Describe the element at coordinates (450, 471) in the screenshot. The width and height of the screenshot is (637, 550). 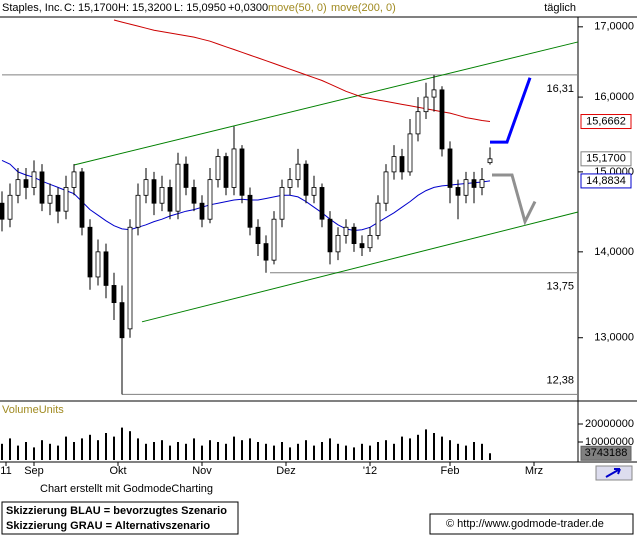
I see `x-tick-label: Feb` at that location.